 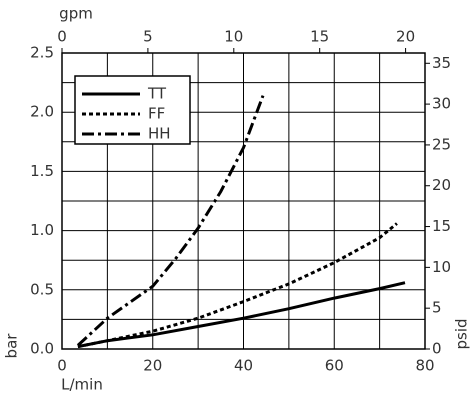 What do you see at coordinates (437, 349) in the screenshot?
I see `y2-tick-label: 0` at bounding box center [437, 349].